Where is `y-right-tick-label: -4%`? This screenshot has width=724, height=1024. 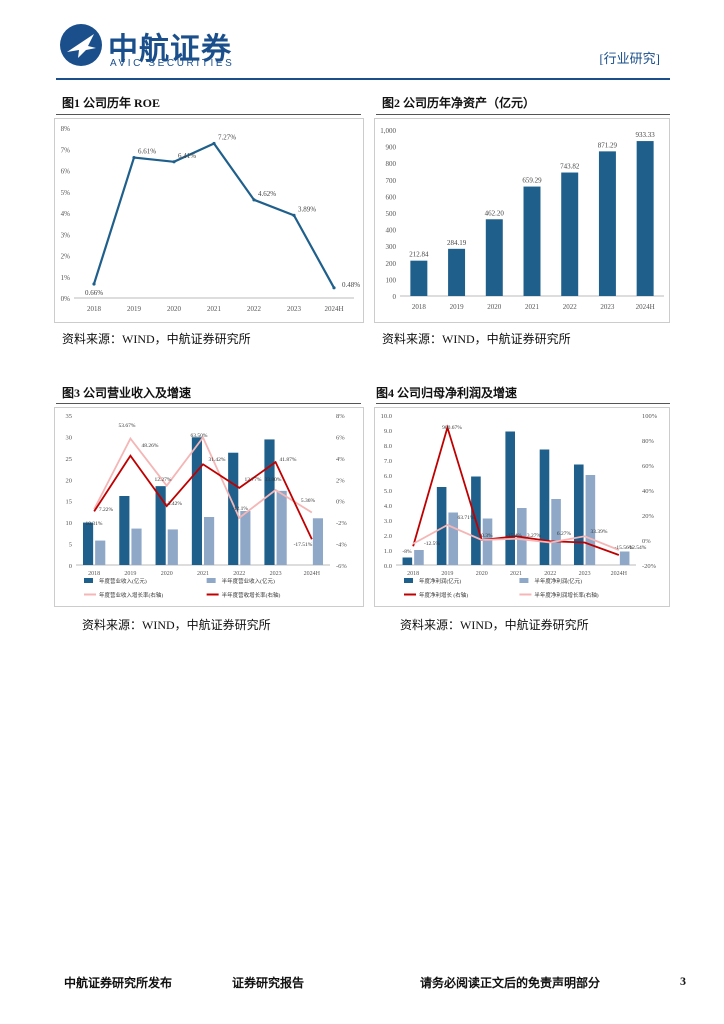
y-right-tick-label: -4% is located at coordinates (341, 545).